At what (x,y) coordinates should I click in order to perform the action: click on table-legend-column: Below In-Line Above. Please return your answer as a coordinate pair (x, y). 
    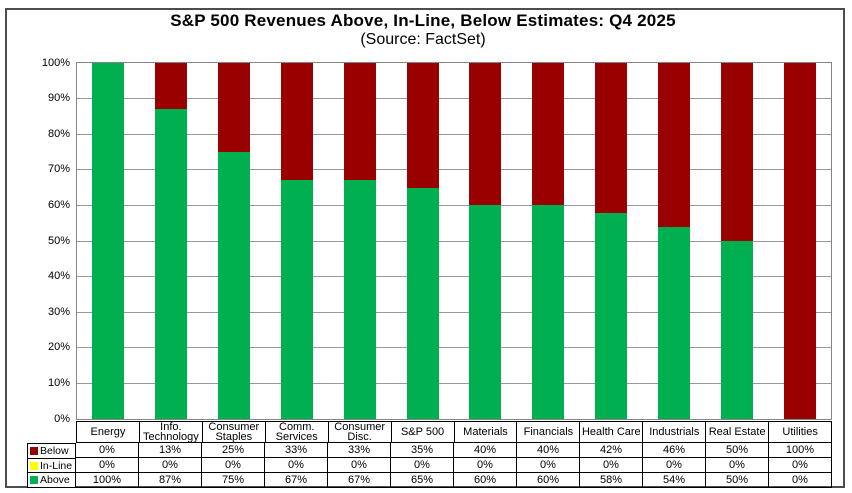
    Looking at the image, I should click on (51, 466).